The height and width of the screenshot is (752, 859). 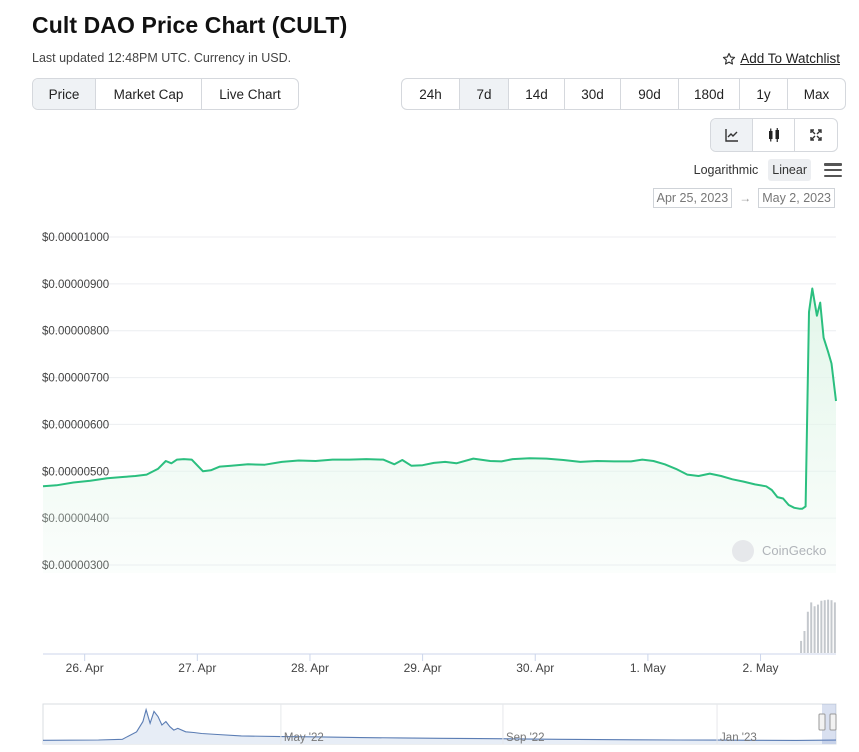 What do you see at coordinates (75, 472) in the screenshot?
I see `y-tick-label: $0.00000500` at bounding box center [75, 472].